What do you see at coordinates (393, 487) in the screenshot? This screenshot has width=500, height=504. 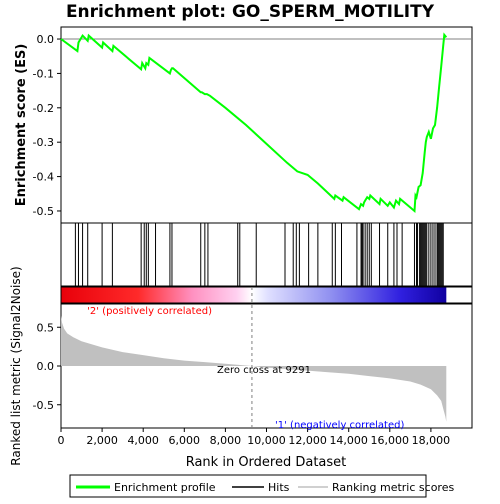 I see `legend-label-ranking-metric-scores: Ranking metric scores` at bounding box center [393, 487].